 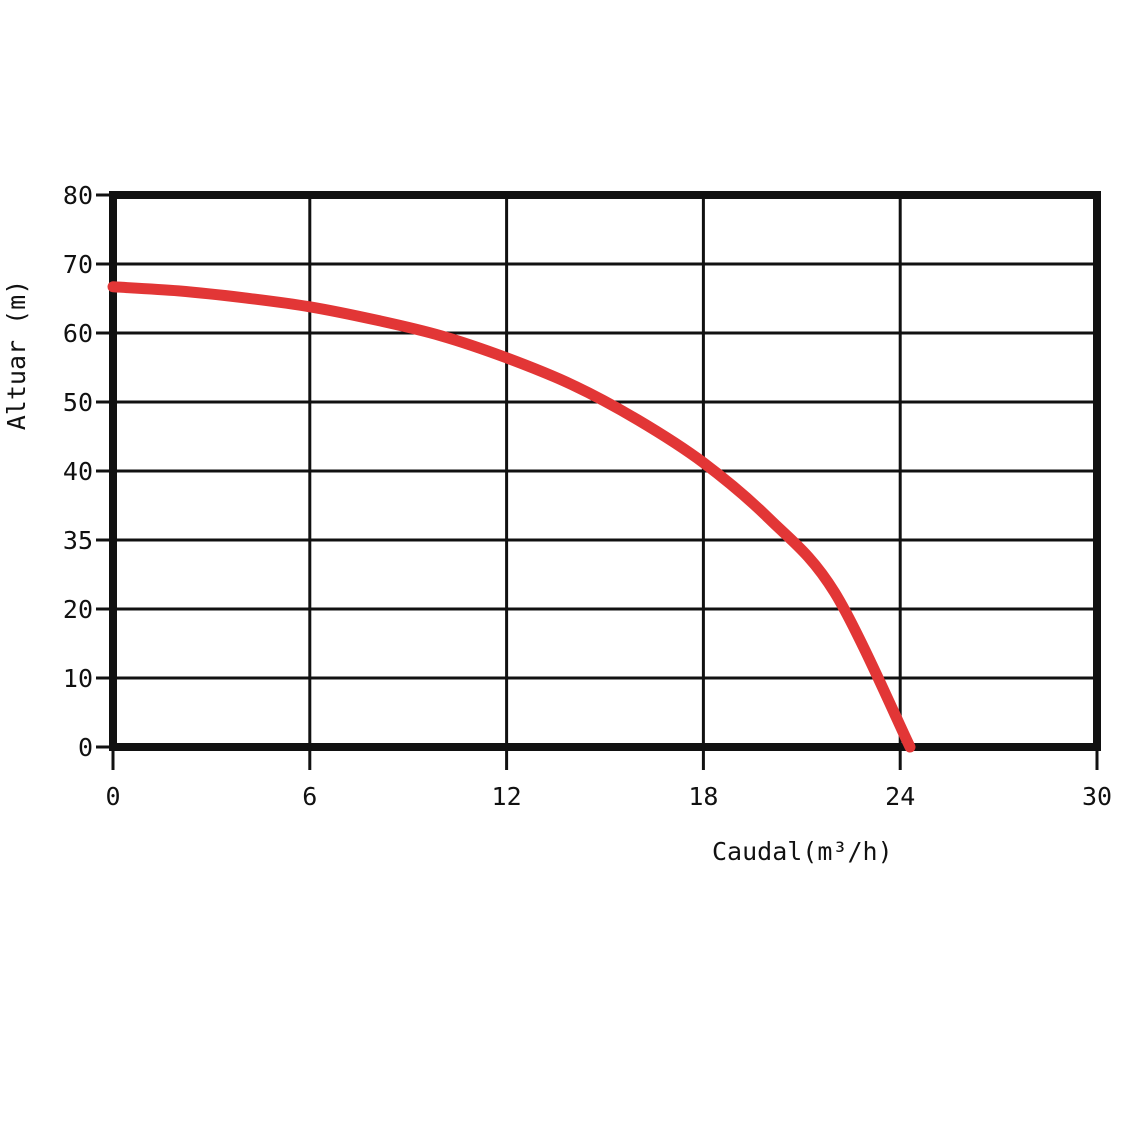 I want to click on x-tick-label: 24, so click(x=900, y=796).